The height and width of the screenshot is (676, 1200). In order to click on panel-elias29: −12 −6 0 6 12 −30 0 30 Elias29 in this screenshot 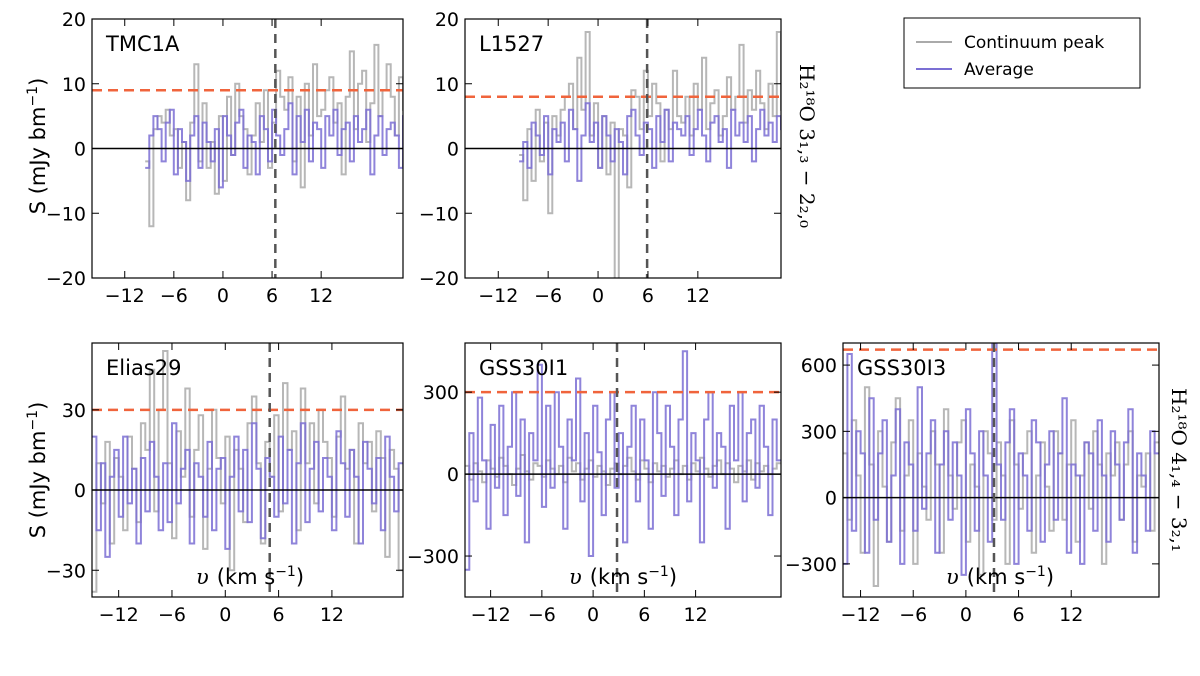, I will do `click(225, 484)`.